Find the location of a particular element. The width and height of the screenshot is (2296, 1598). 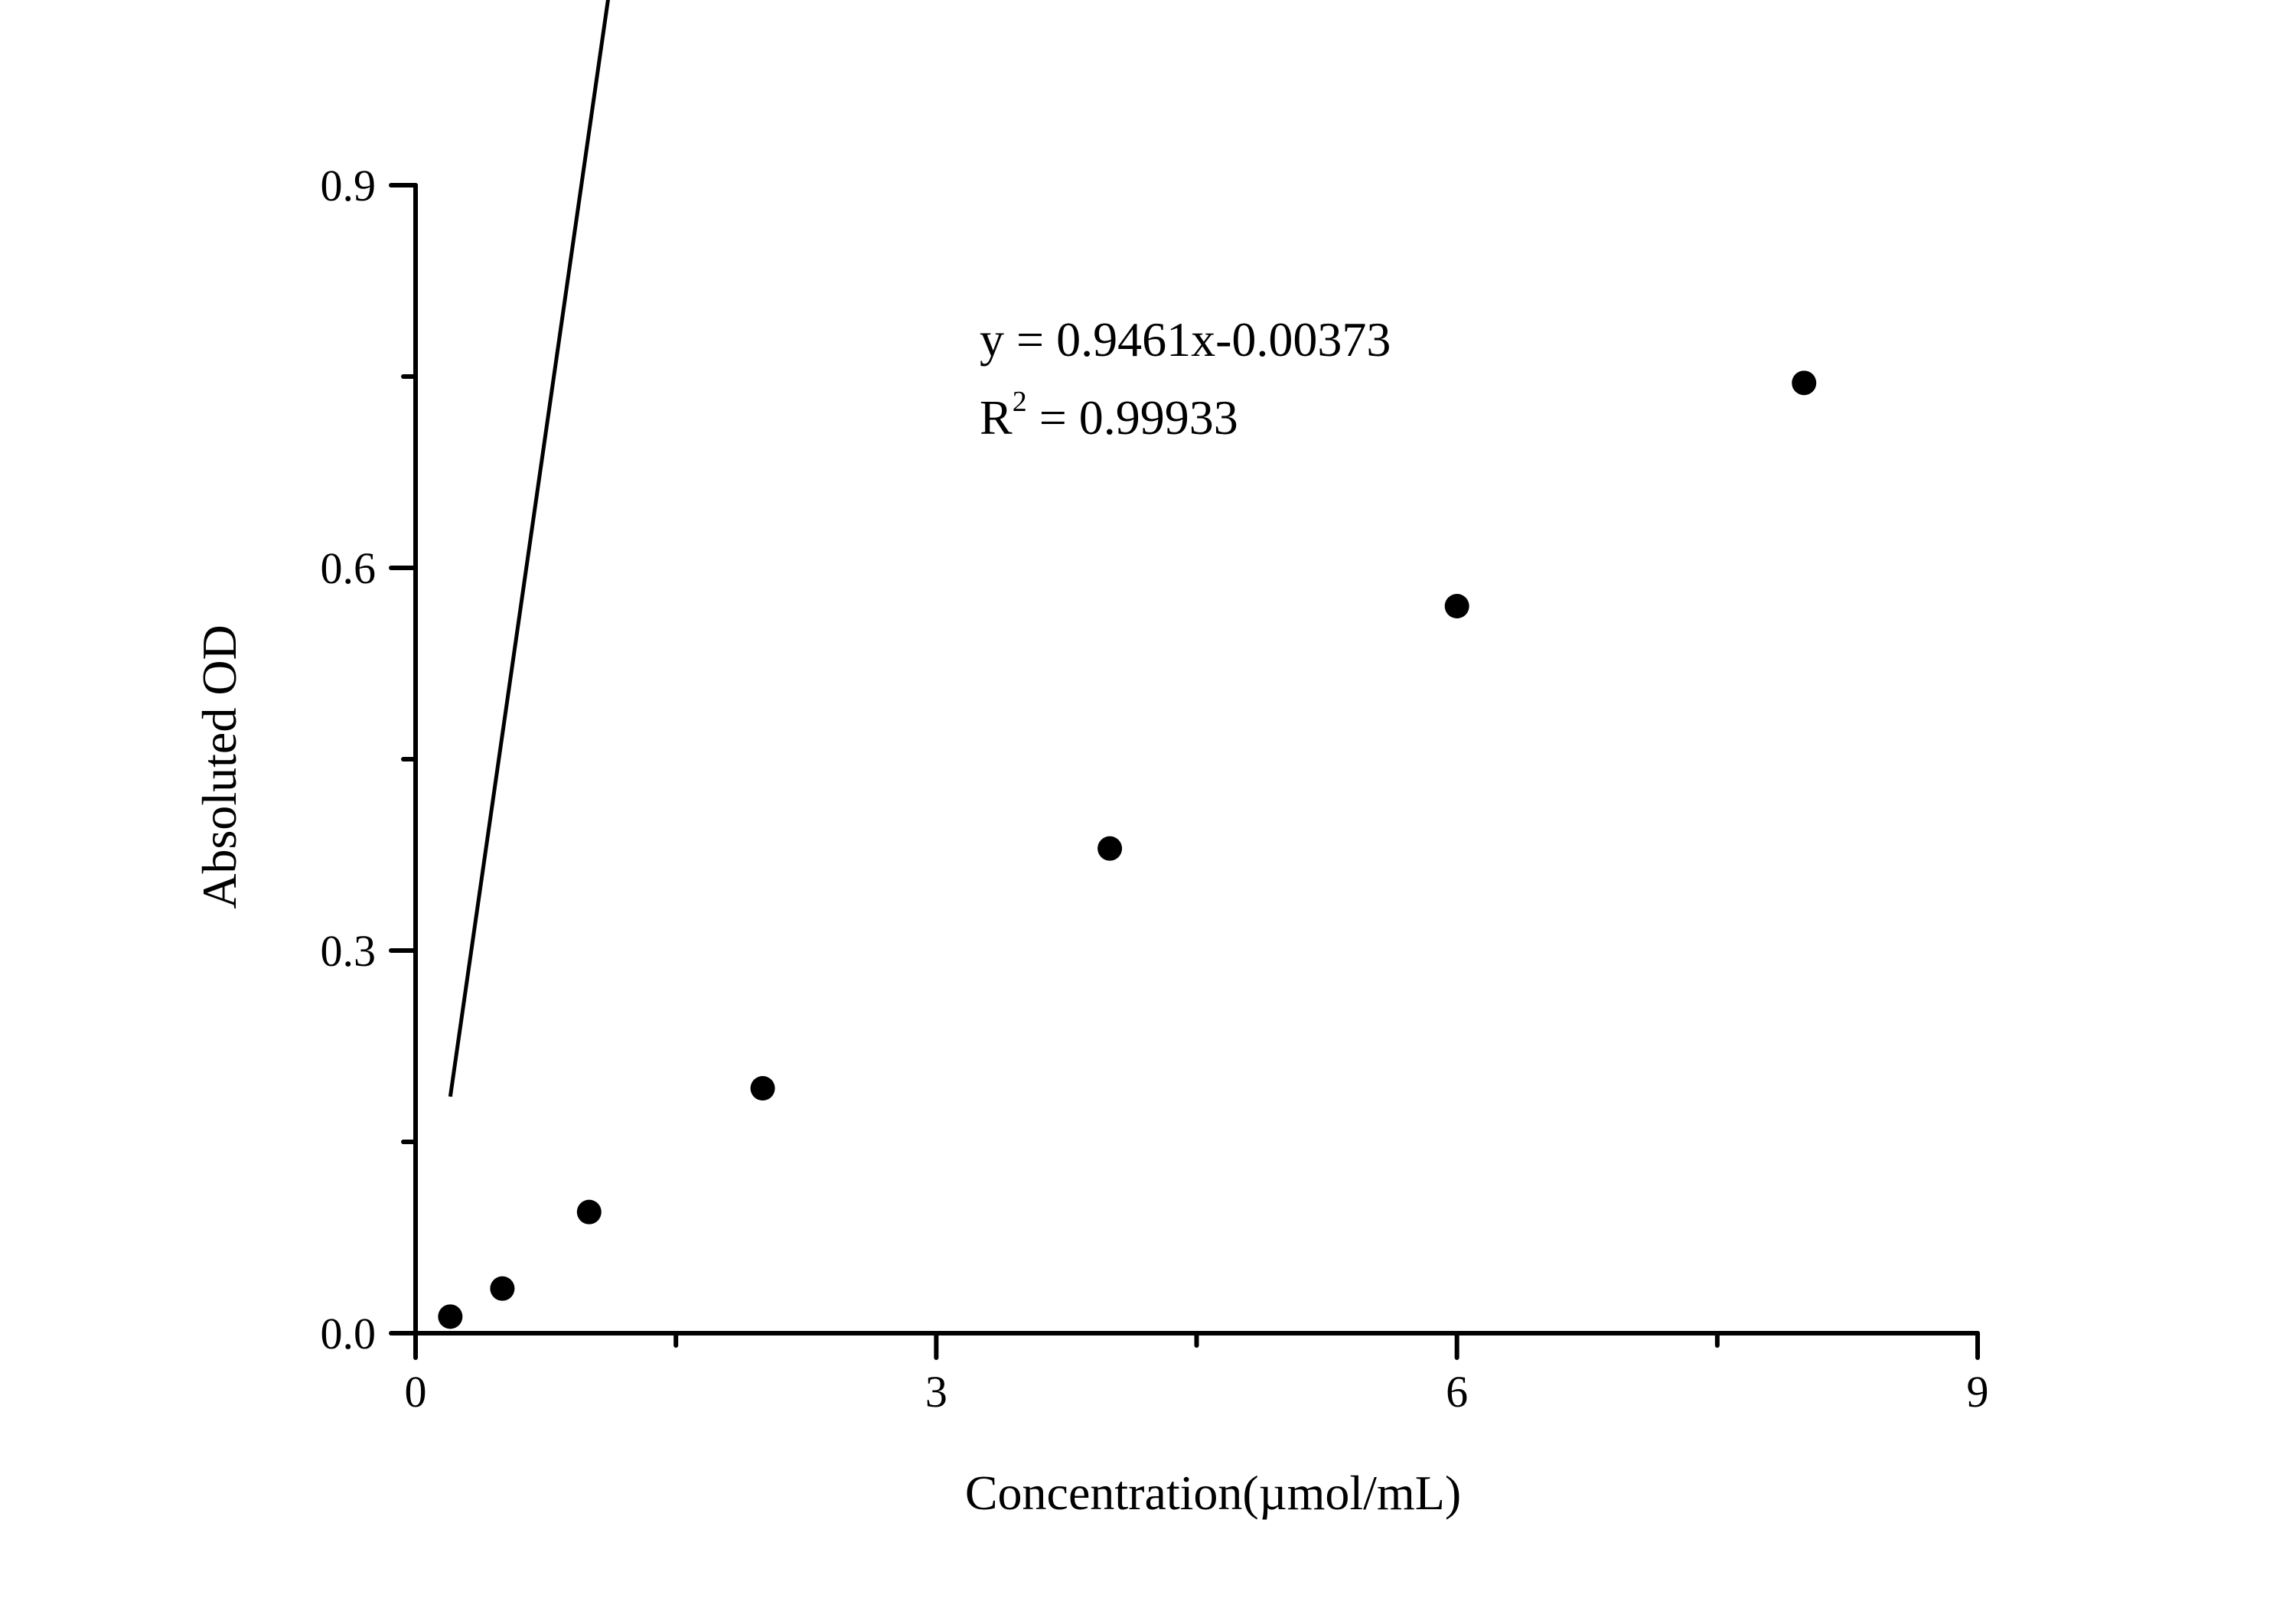

r-squared-annotation: R2 = 0.99933 is located at coordinates (1109, 415).